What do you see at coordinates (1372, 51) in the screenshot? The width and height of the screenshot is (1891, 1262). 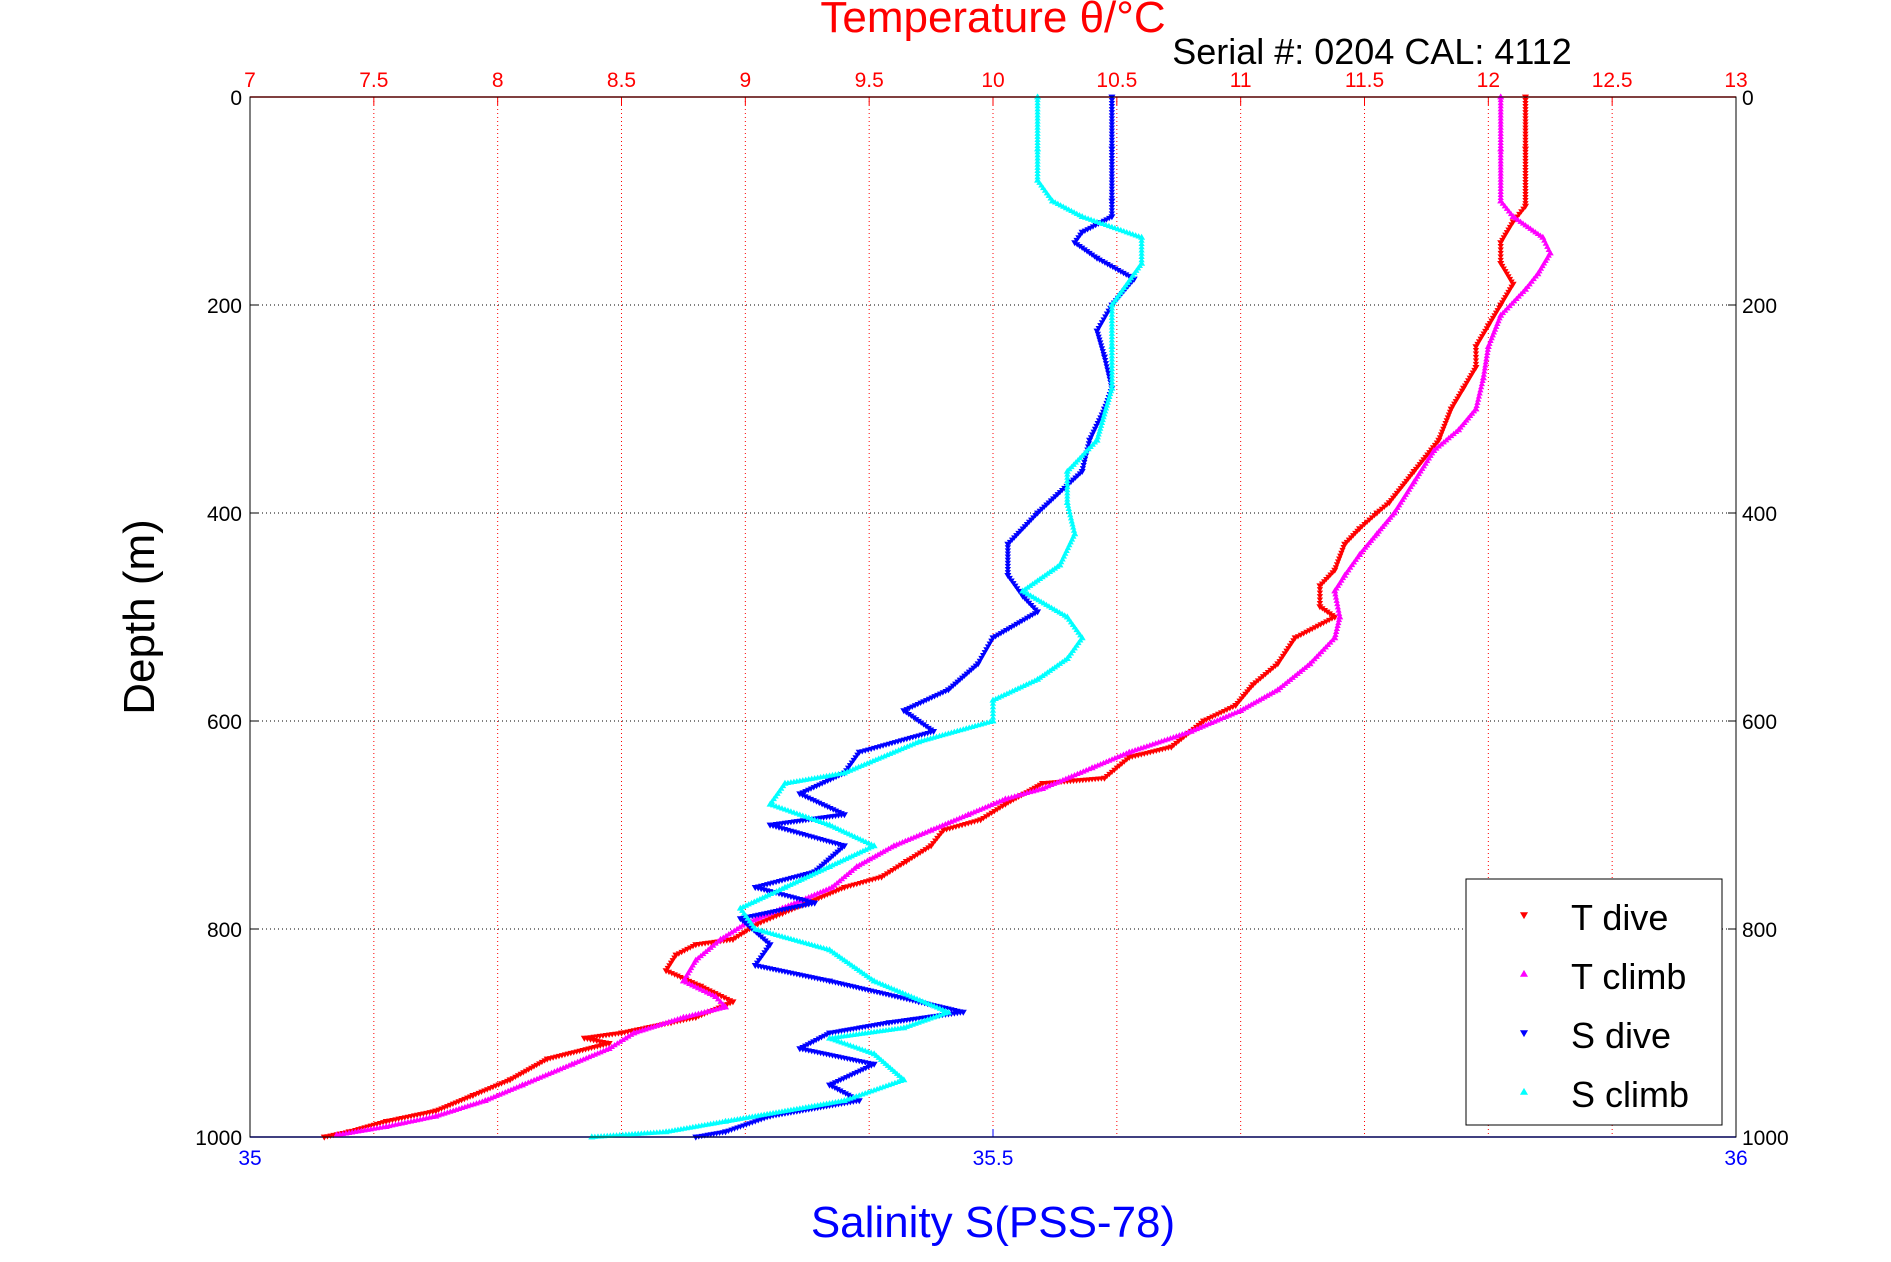 I see `serial-info: Serial #: 0204 CAL: 4112` at bounding box center [1372, 51].